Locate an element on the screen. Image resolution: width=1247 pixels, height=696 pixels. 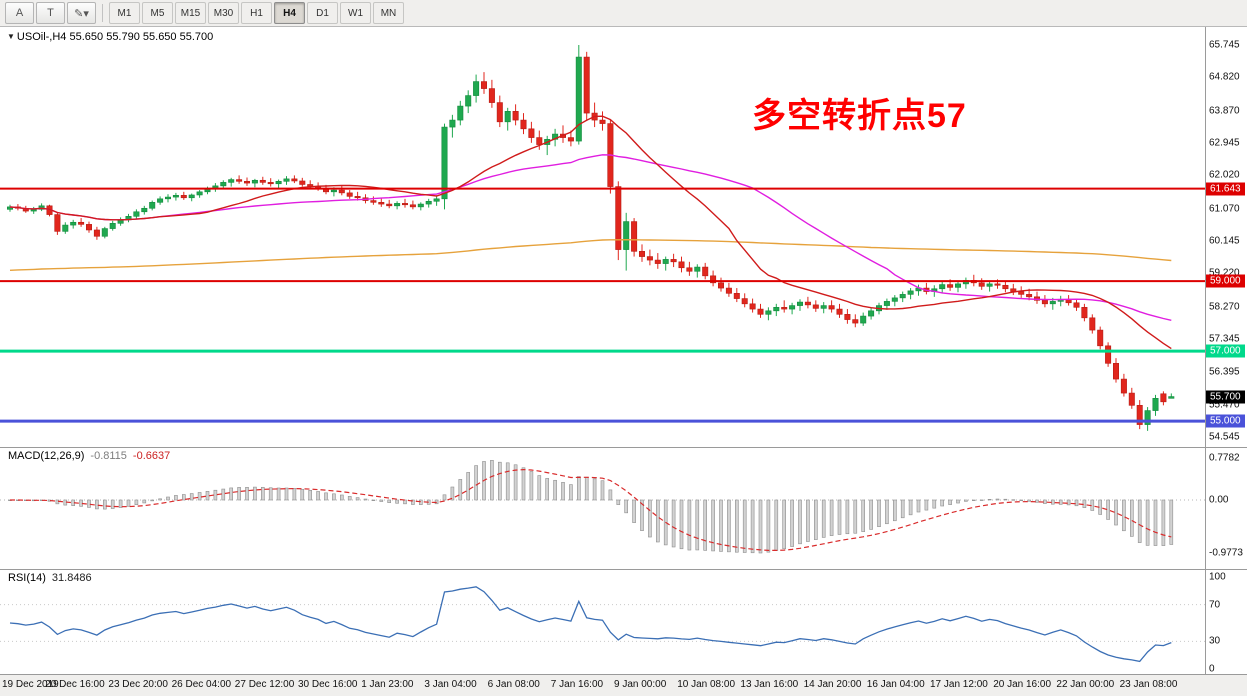
price-scale-label: 65.745 is located at coordinates (1224, 45).